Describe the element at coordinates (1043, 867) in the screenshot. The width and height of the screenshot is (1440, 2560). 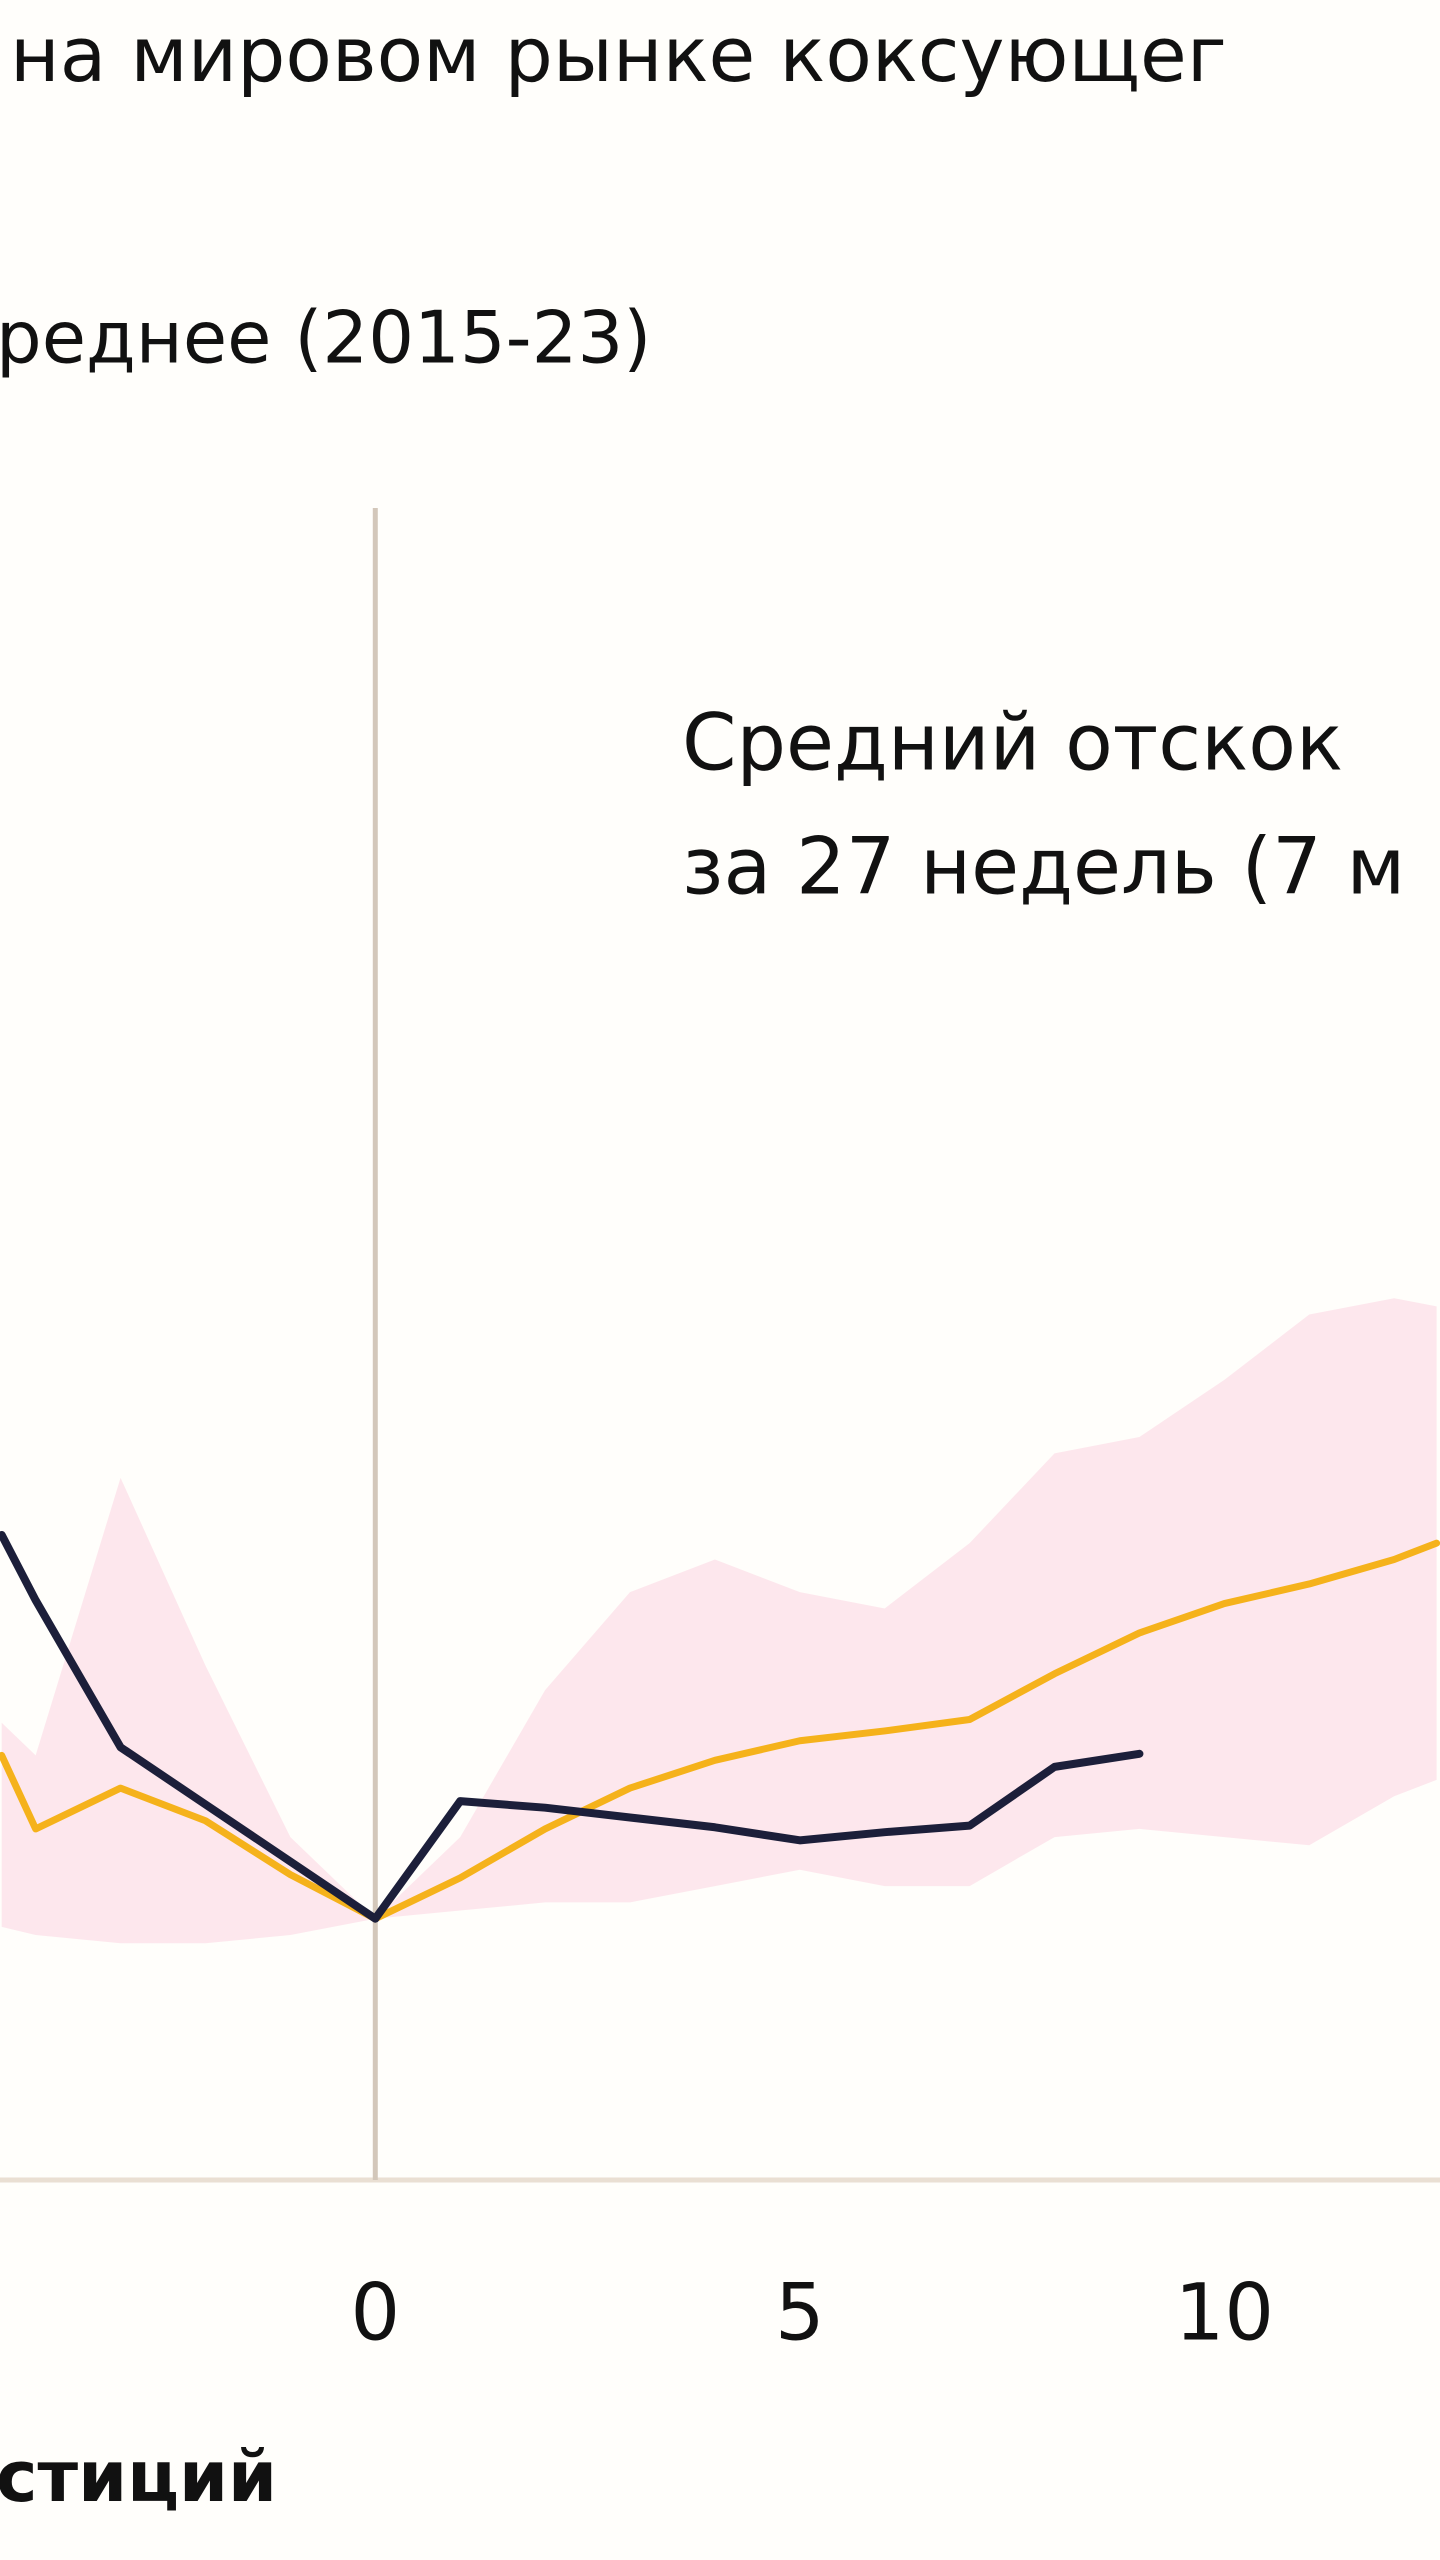
I see `annotation: за 27 недель (7 м` at that location.